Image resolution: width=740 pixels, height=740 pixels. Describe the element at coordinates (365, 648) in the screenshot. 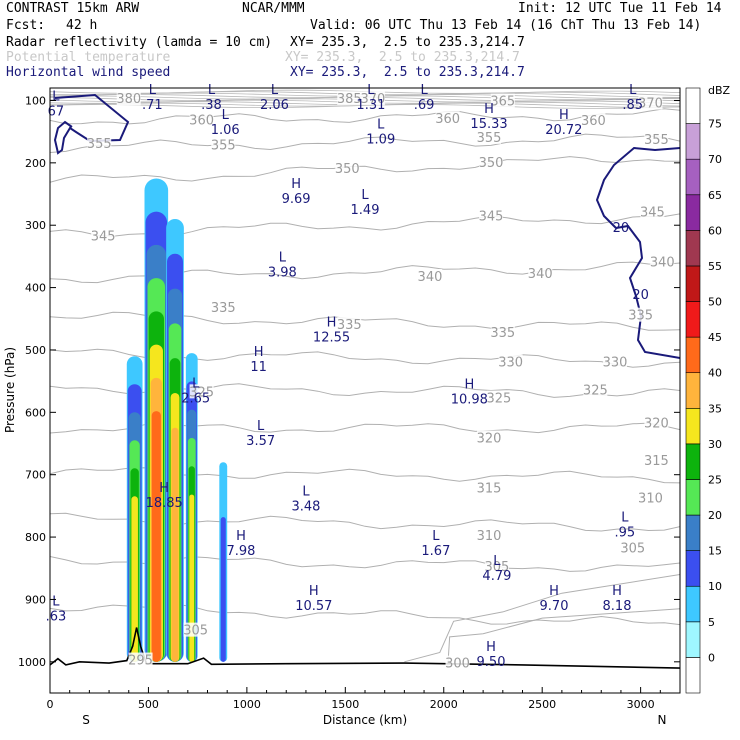

I see `terrain-line` at that location.